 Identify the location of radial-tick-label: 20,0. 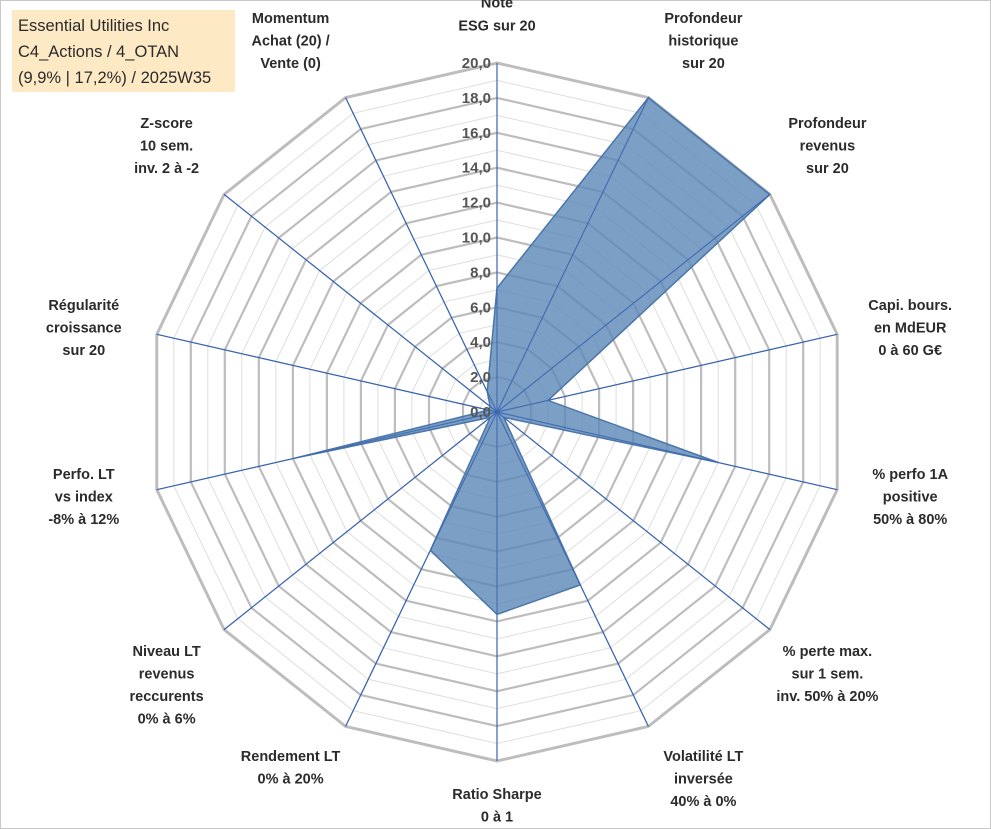
(476, 63).